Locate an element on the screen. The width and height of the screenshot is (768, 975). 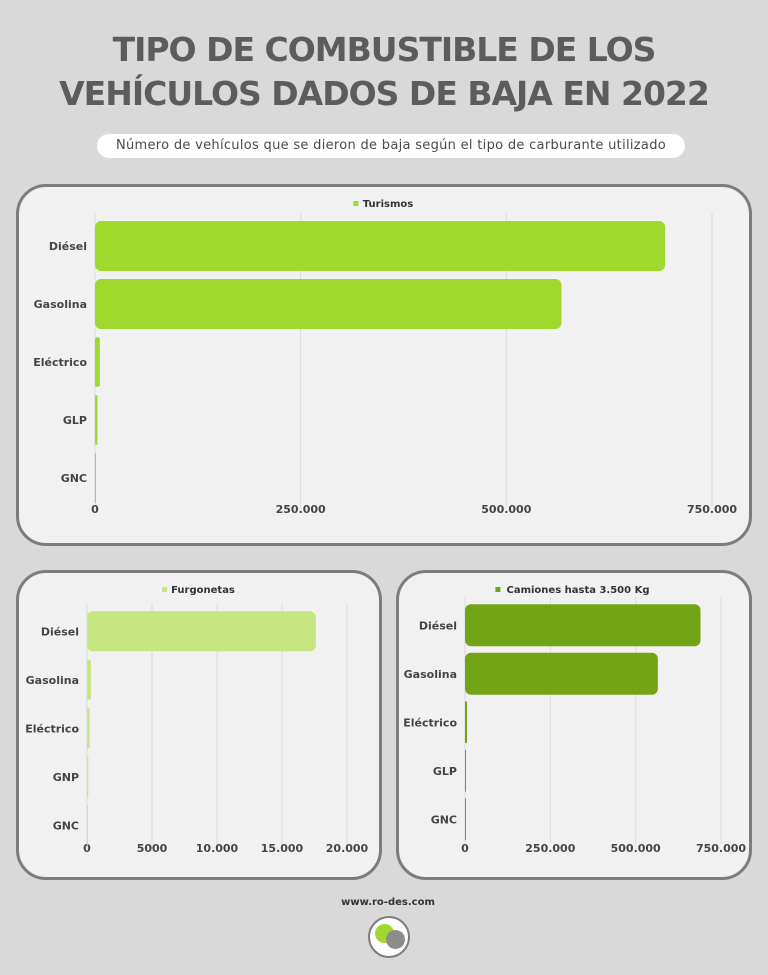
camiones-x-tick-label: 0 is located at coordinates (465, 848).